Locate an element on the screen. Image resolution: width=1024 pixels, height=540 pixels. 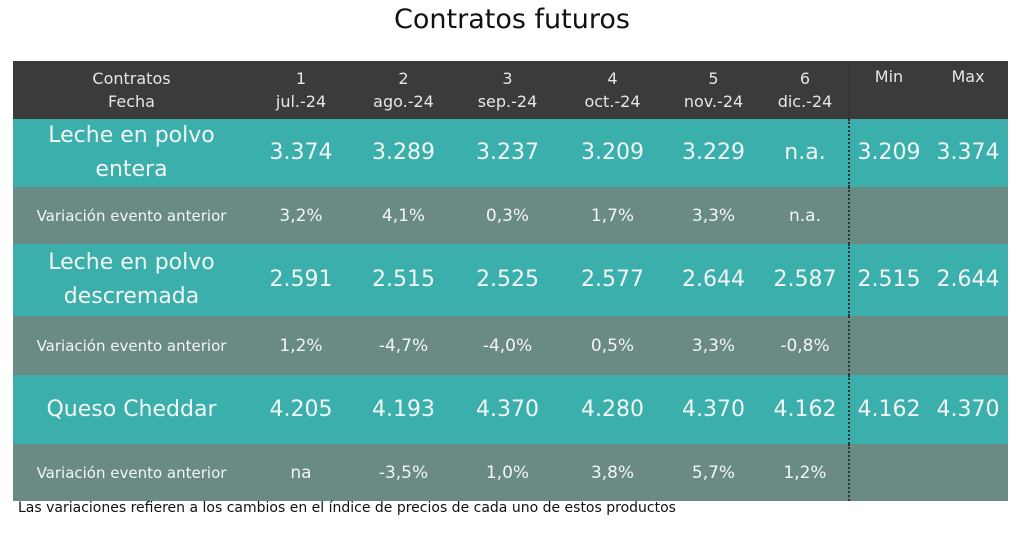
price-cell: 3.289 is located at coordinates (403, 153).